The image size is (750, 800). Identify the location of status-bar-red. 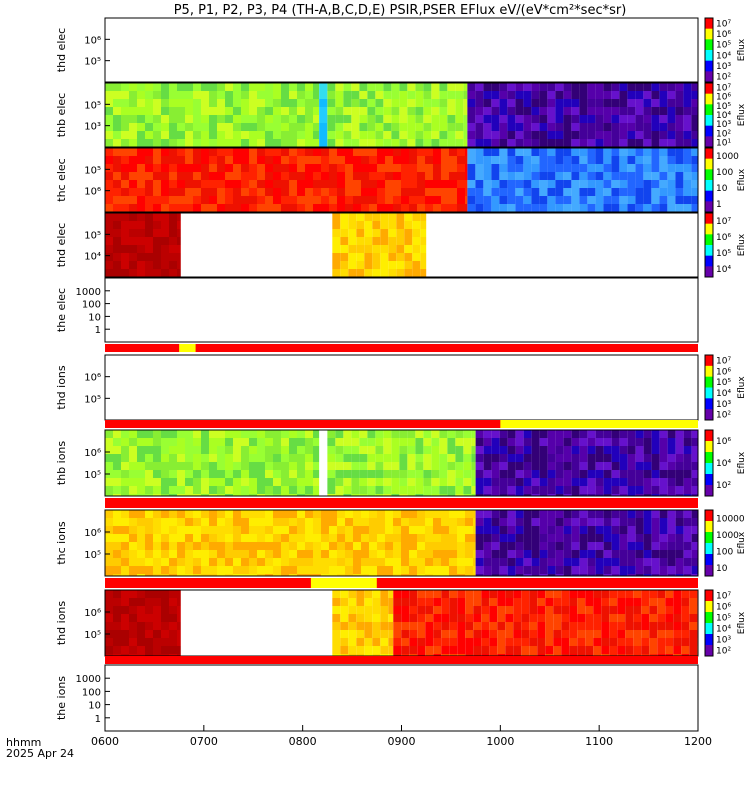
(401, 424).